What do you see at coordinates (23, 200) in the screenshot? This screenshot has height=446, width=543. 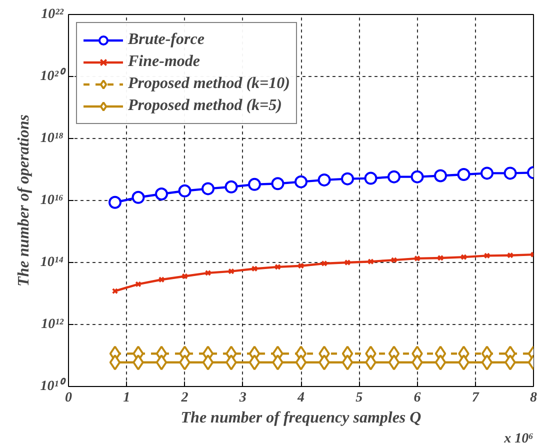 I see `y-axis-title: The number of operations` at bounding box center [23, 200].